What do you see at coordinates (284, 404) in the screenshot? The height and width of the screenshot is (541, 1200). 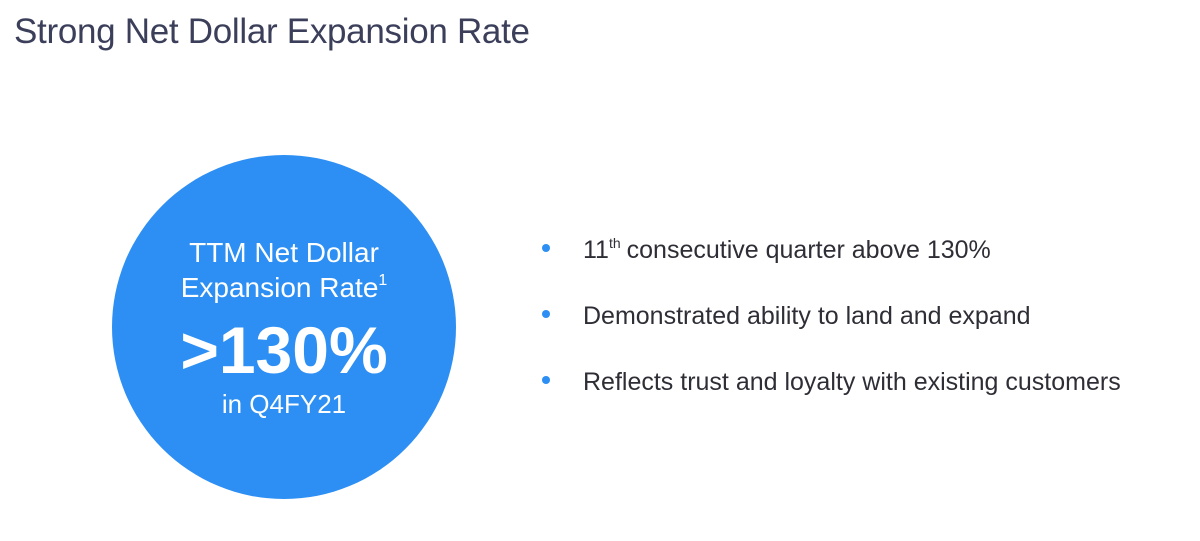 I see `highlight-period: in Q4FY21` at bounding box center [284, 404].